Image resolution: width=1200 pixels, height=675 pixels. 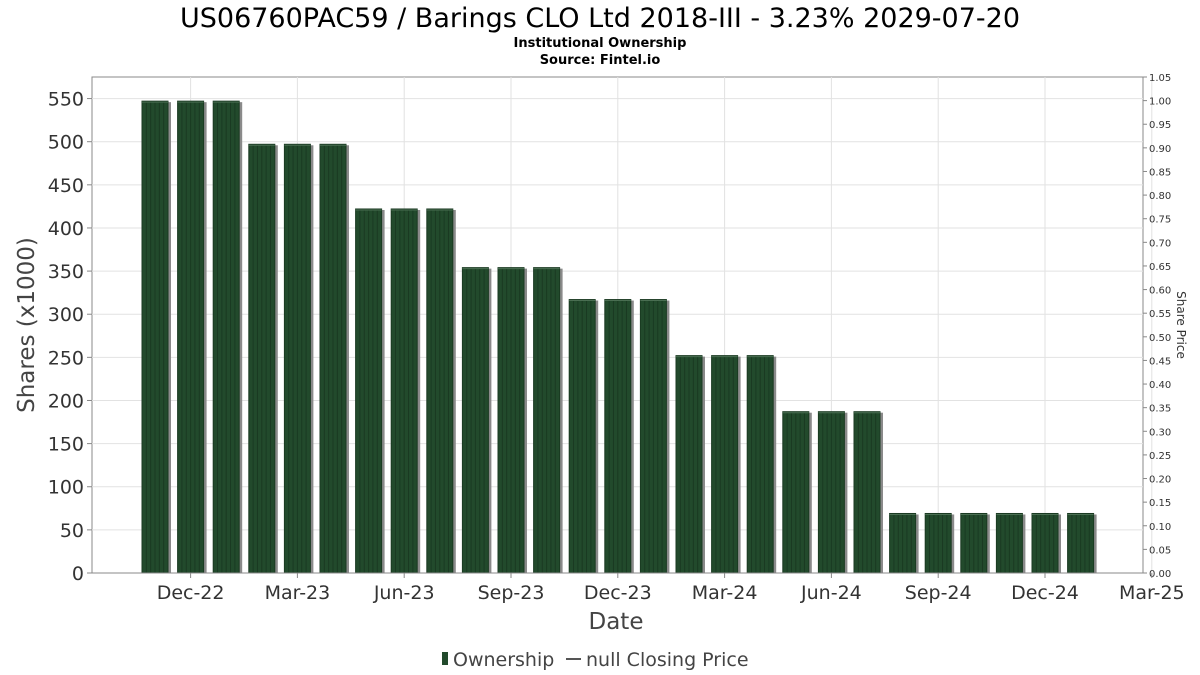 I want to click on y2-tick-label: 0.10, so click(x=1160, y=527).